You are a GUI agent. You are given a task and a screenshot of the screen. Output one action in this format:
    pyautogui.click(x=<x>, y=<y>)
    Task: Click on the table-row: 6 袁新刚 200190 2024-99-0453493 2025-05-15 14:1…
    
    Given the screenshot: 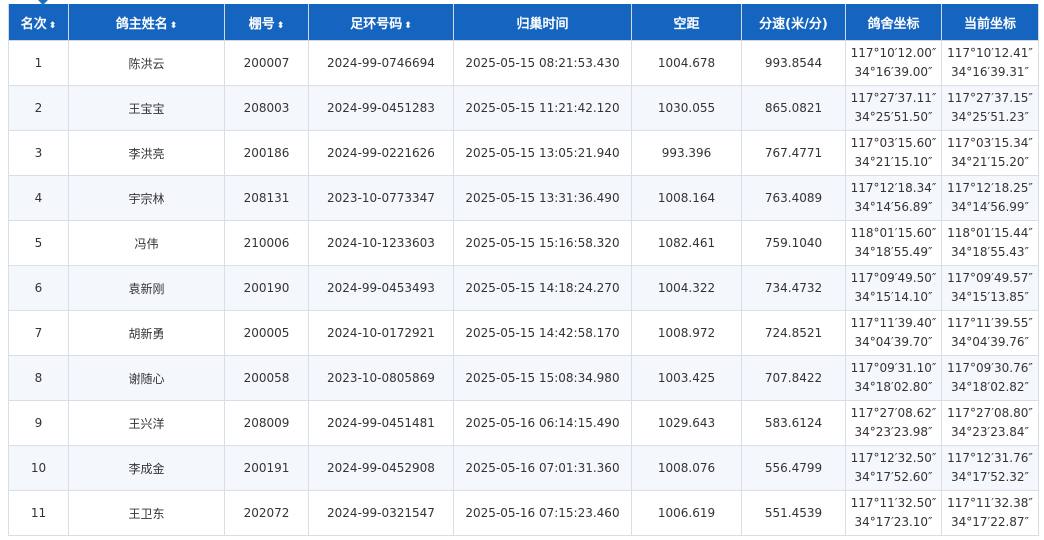 What is the action you would take?
    pyautogui.click(x=523, y=288)
    